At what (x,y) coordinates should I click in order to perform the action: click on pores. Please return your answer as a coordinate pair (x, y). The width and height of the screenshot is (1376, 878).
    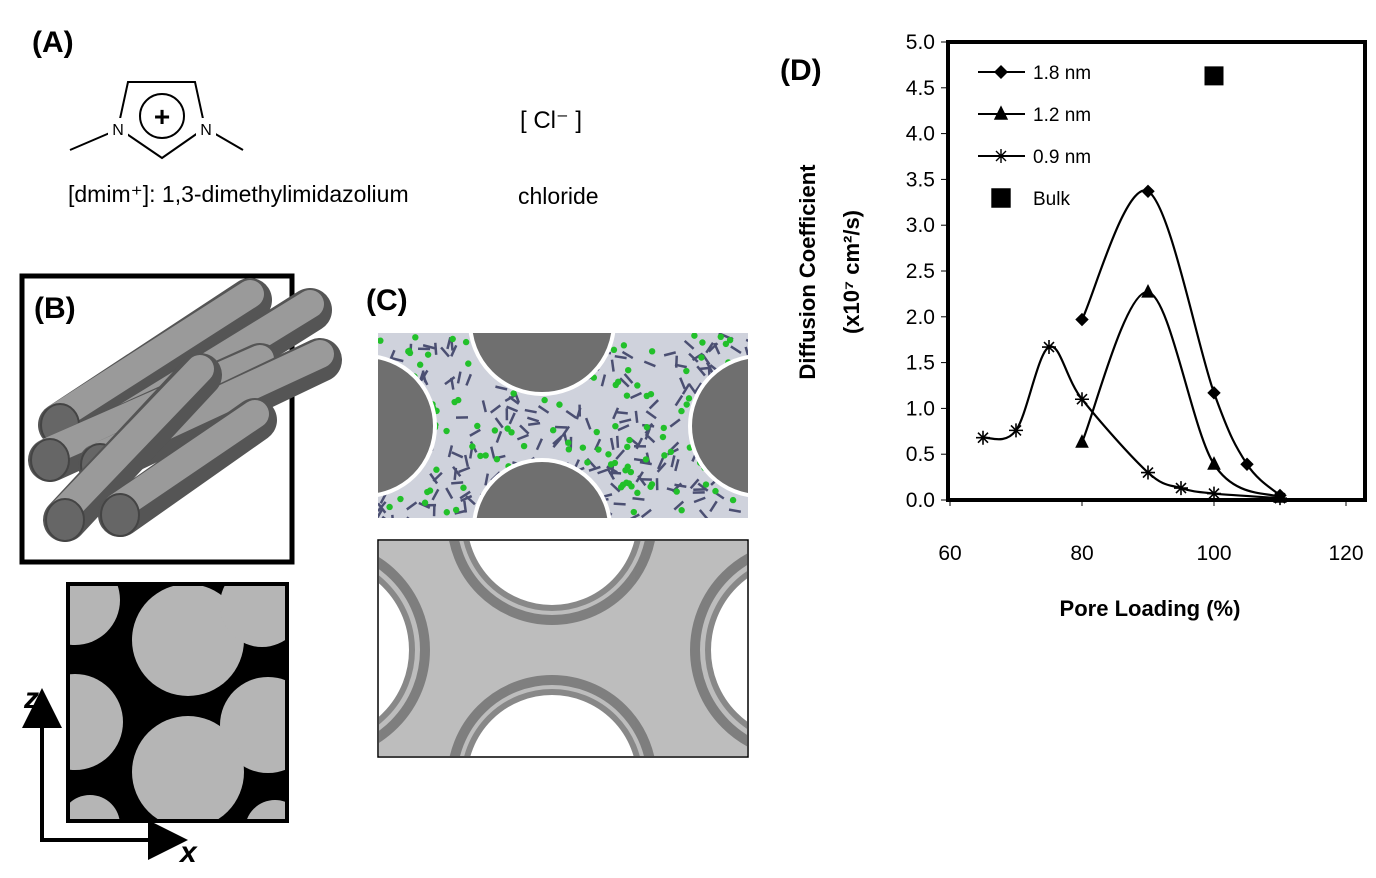
    Looking at the image, I should click on (177, 702).